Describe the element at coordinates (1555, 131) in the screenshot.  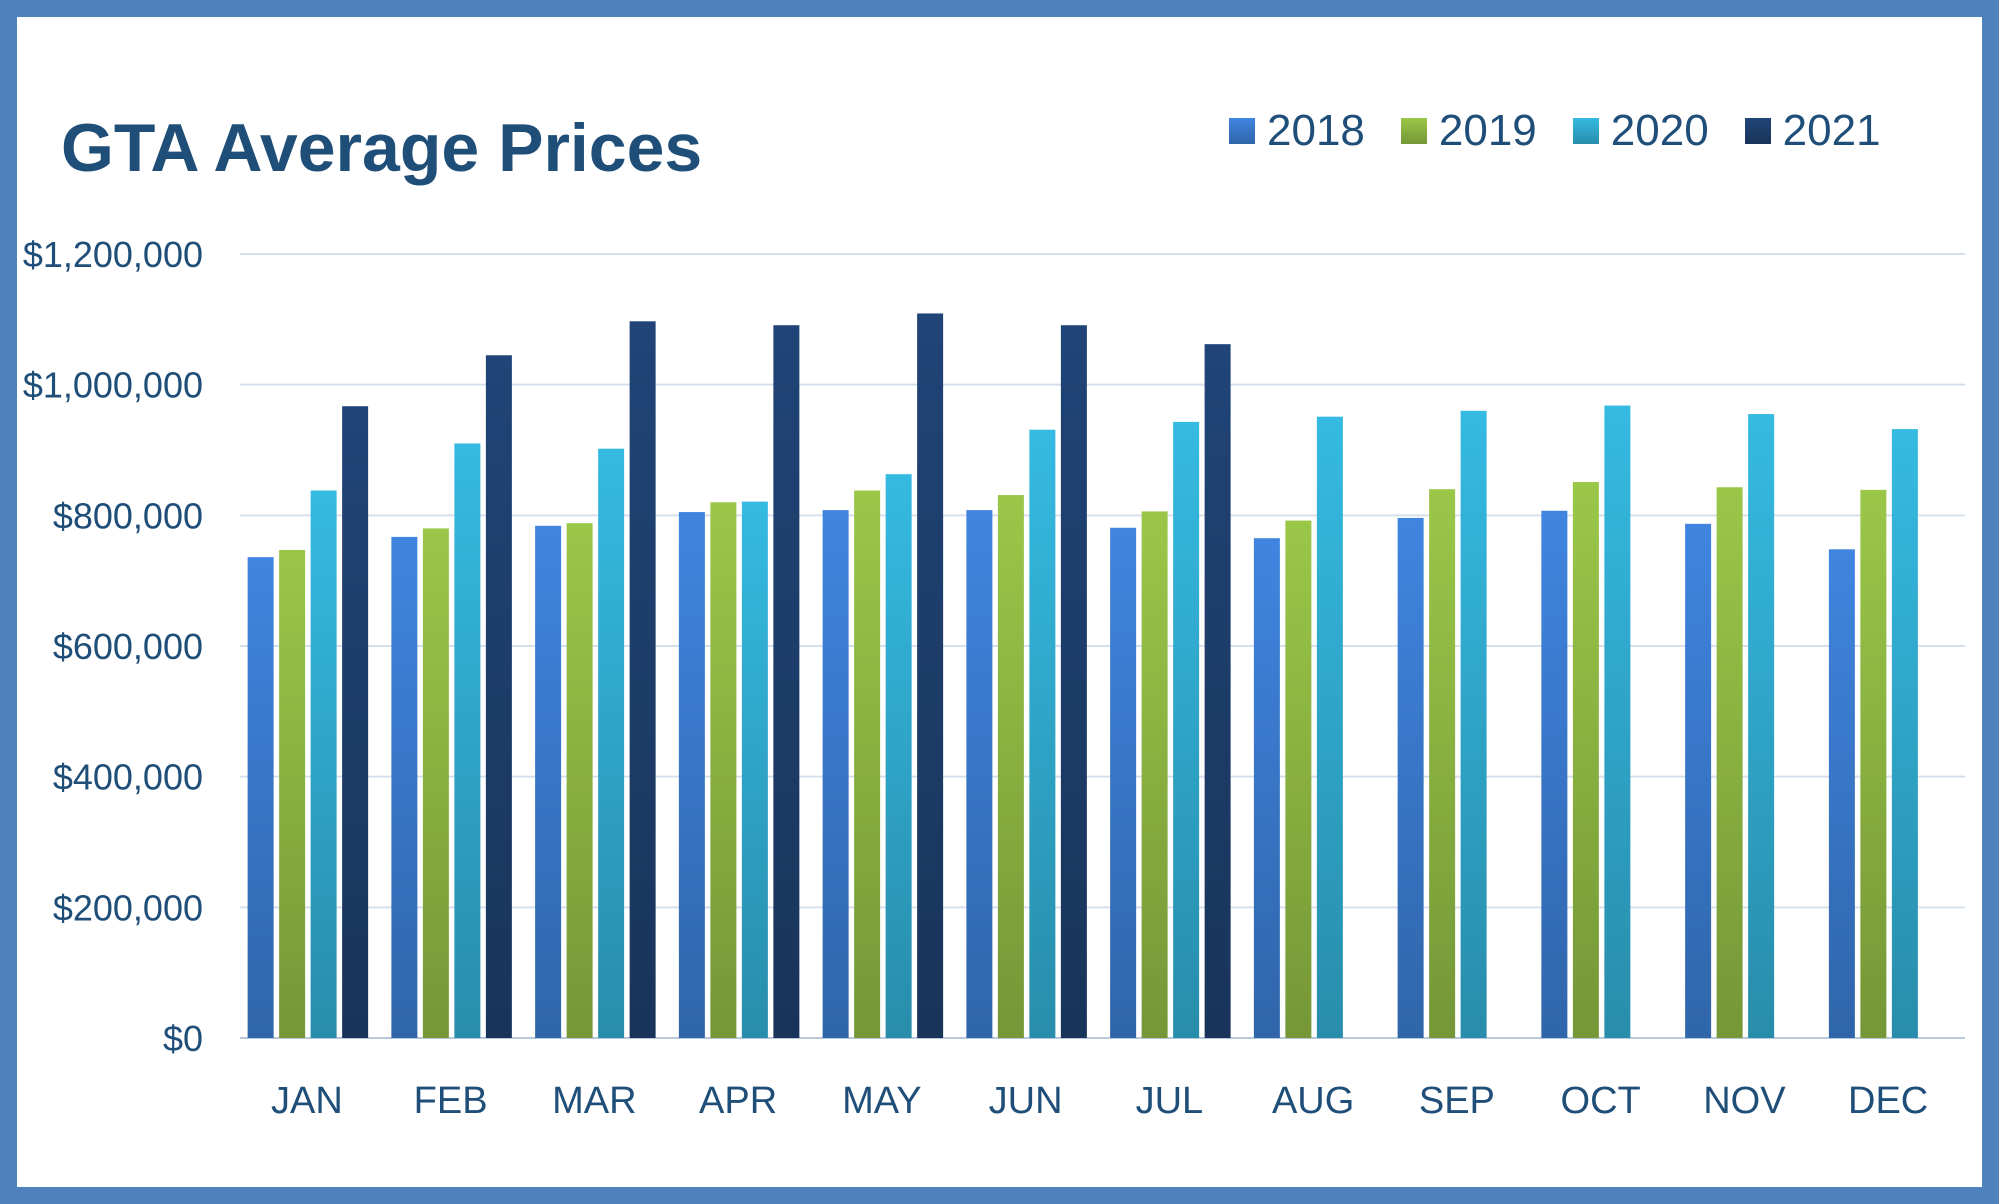
I see `chart-legend: 2018 2019 2020 2021` at that location.